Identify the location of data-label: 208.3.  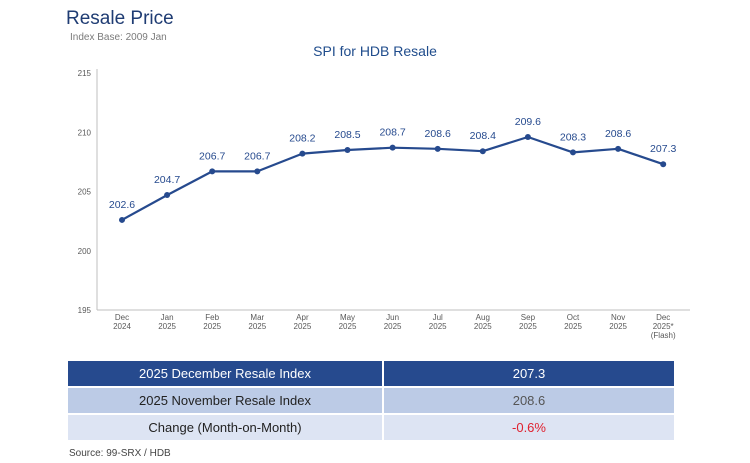
(573, 137).